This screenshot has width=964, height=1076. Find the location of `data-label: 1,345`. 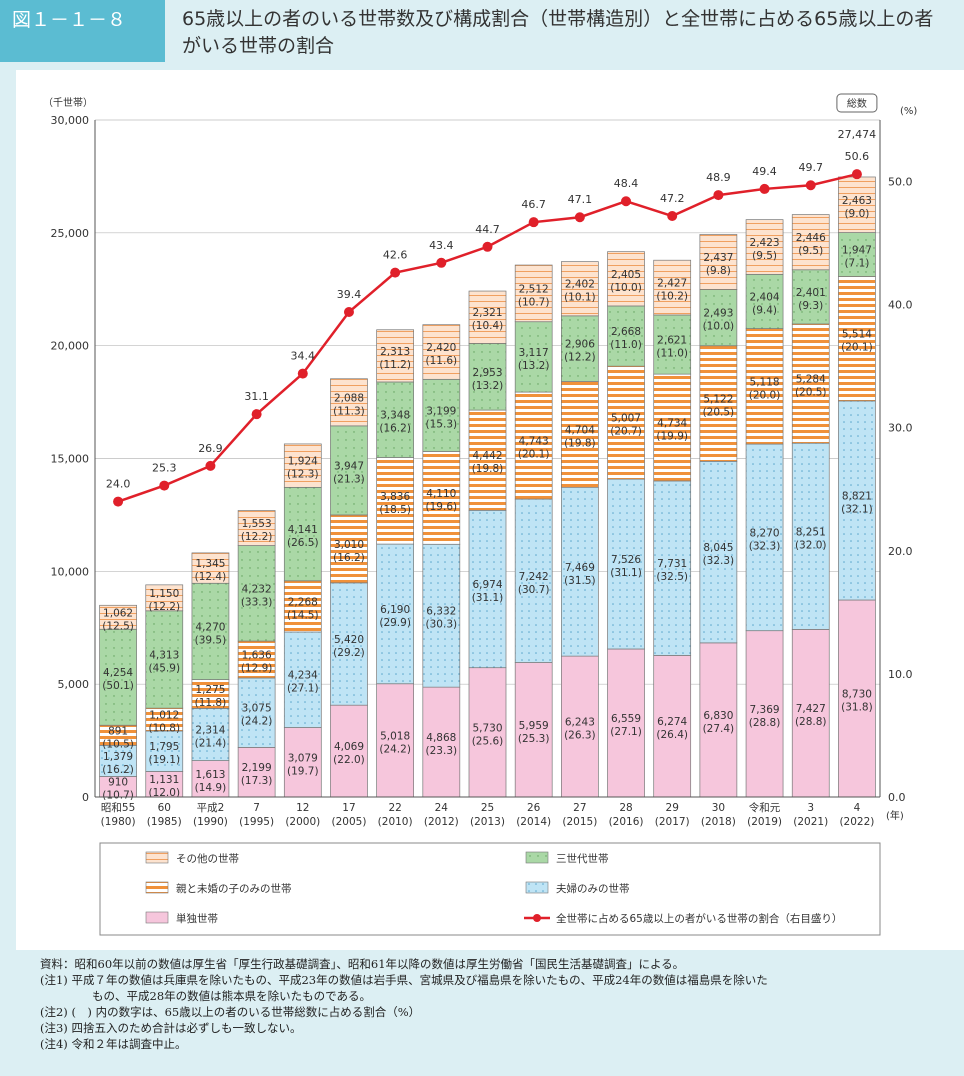

data-label: 1,345 is located at coordinates (210, 564).